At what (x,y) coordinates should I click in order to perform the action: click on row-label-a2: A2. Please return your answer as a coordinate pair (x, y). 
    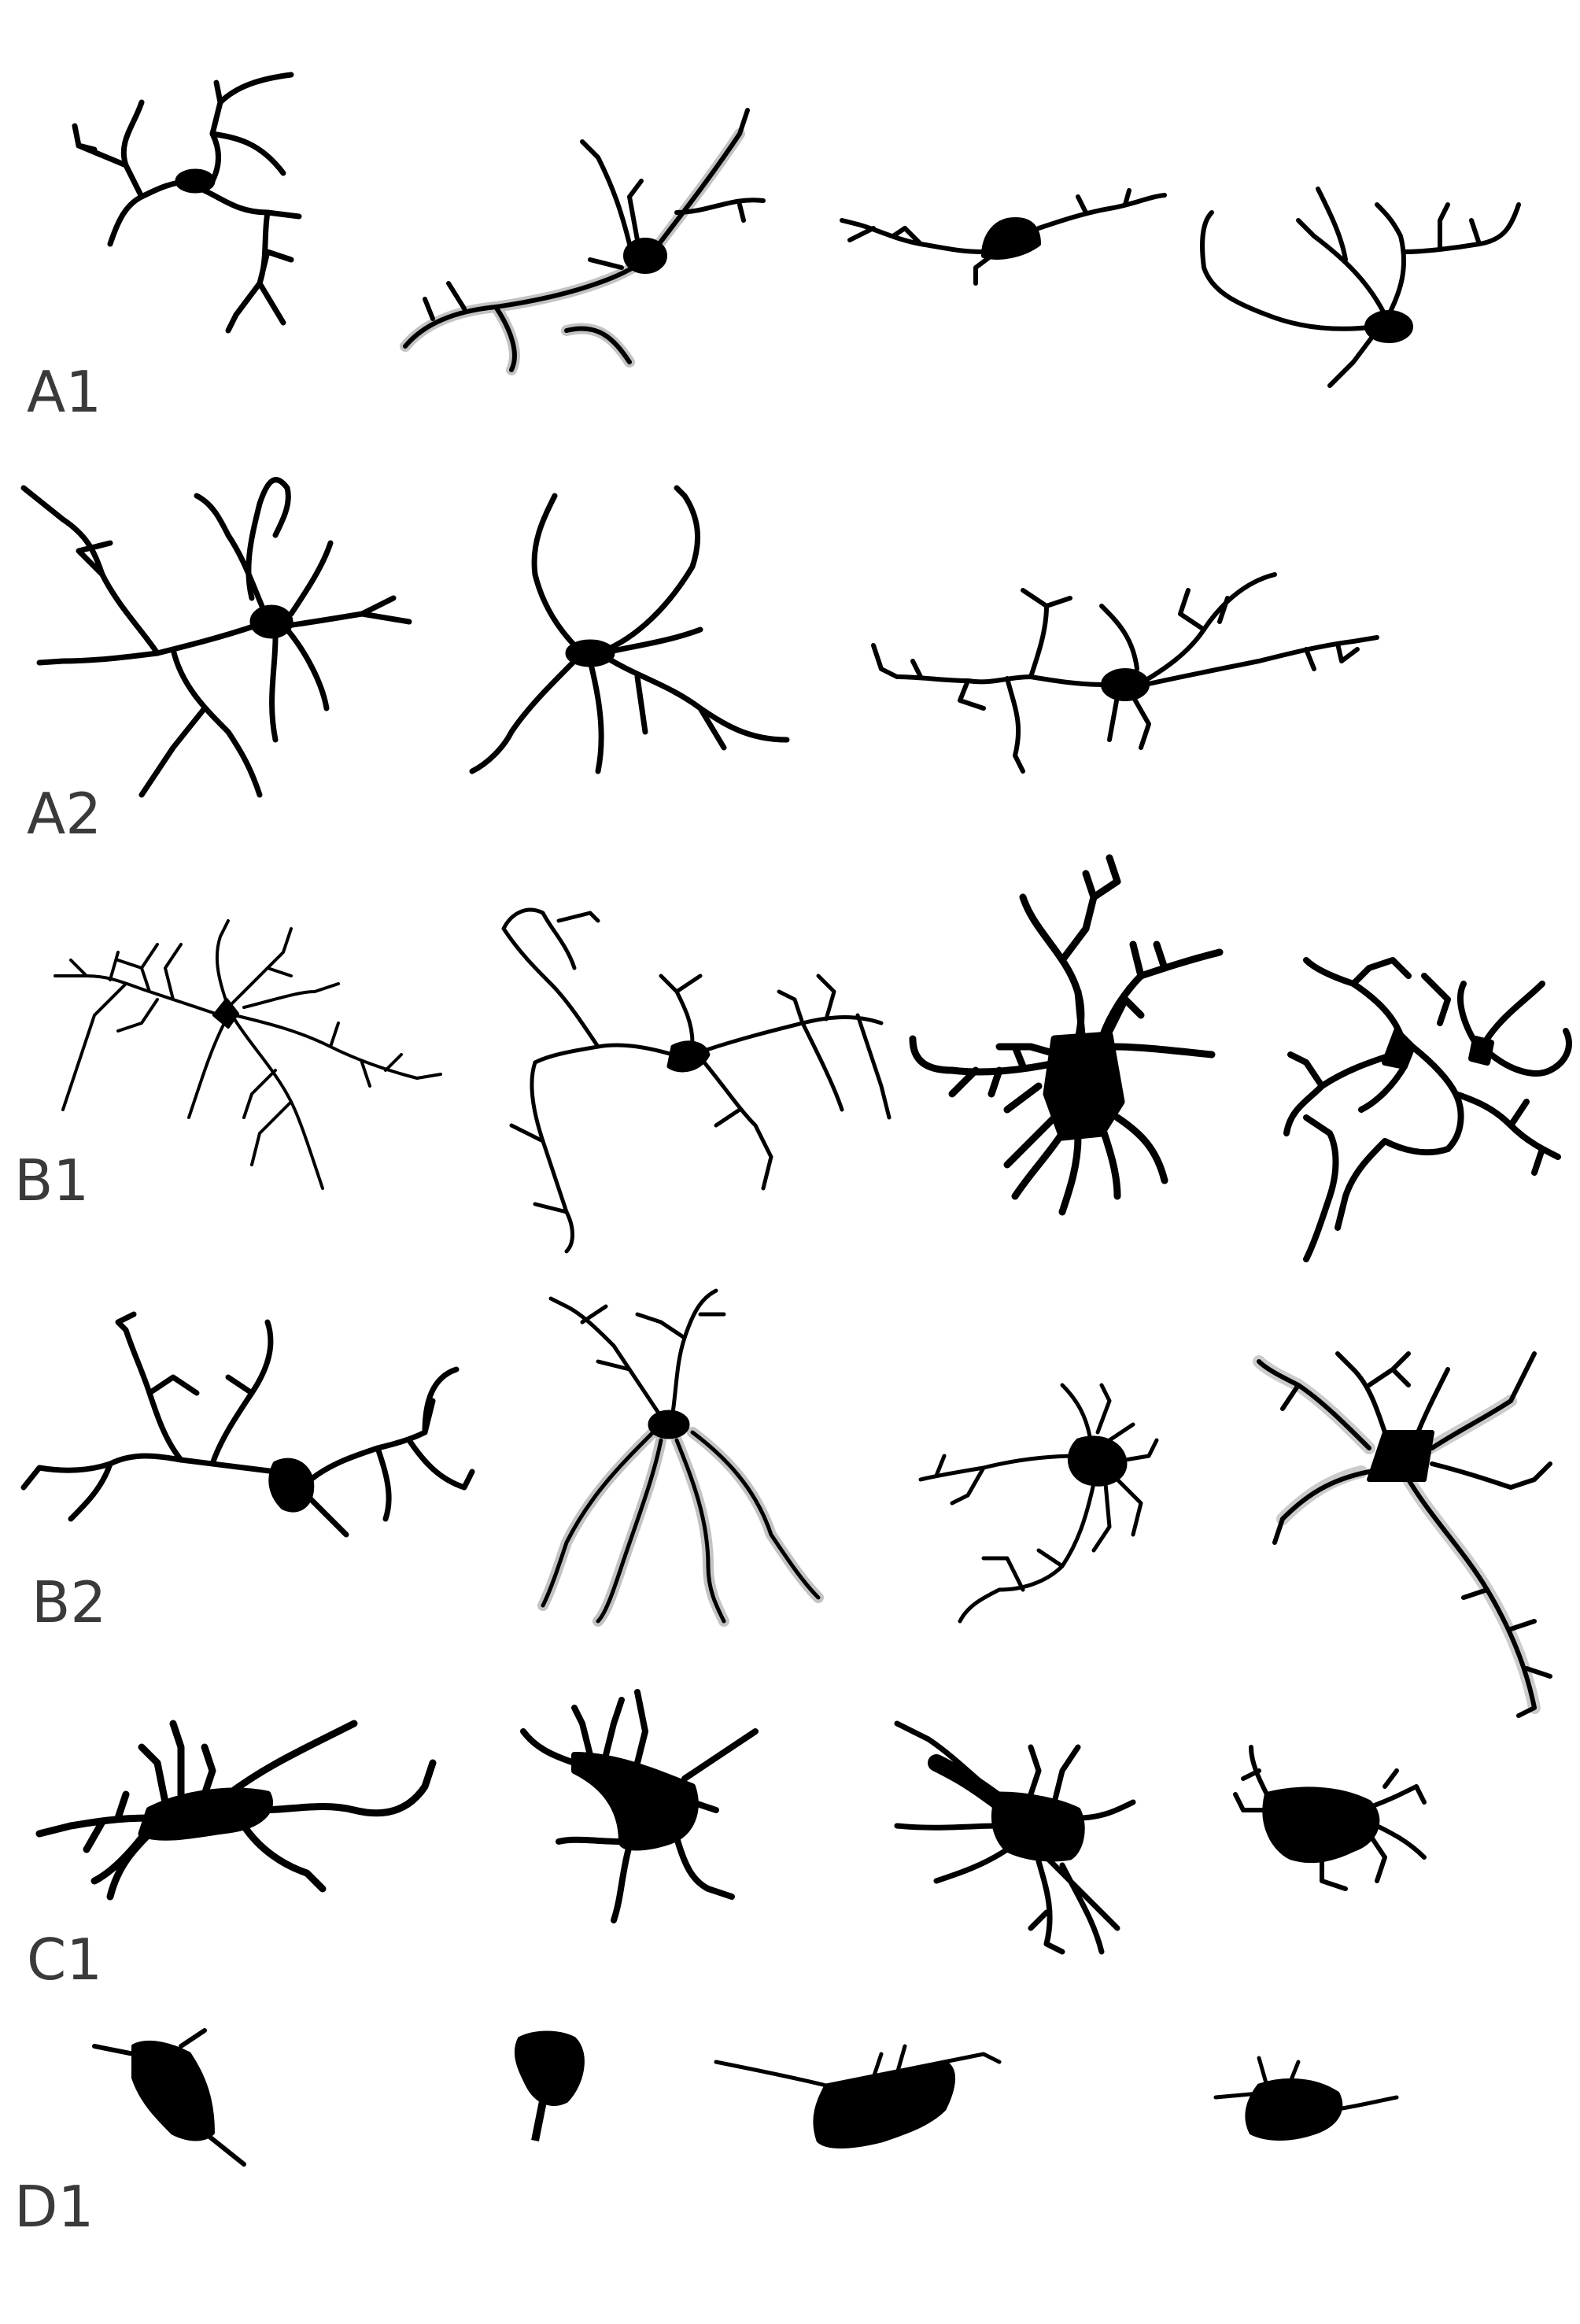
    Looking at the image, I should click on (64, 814).